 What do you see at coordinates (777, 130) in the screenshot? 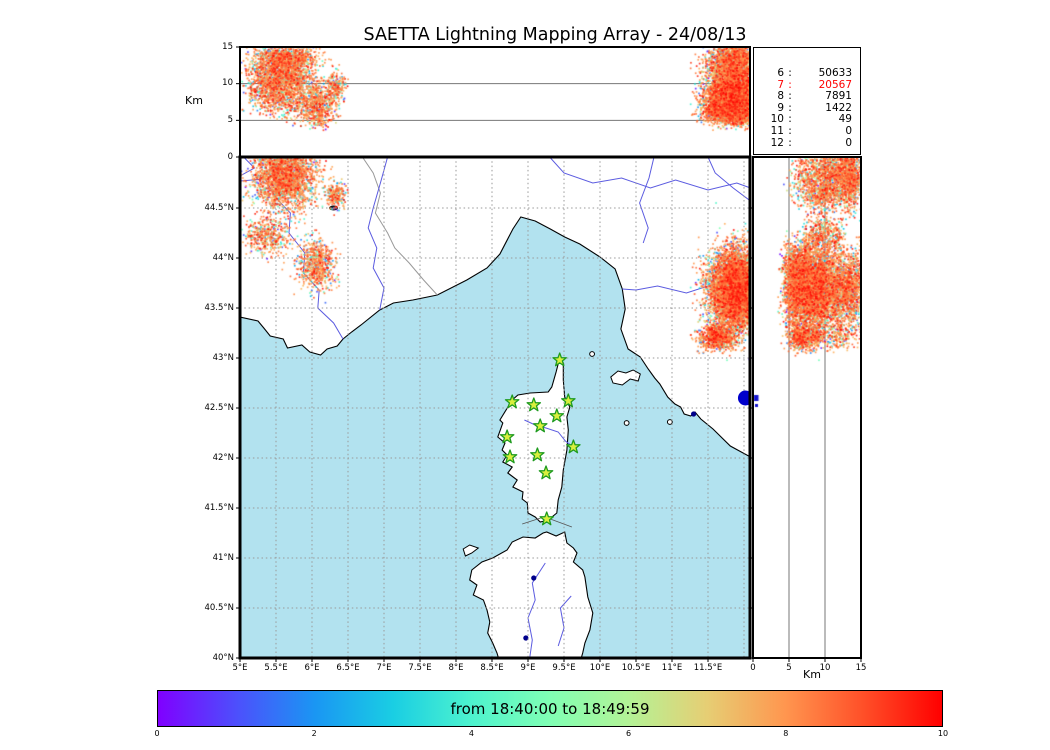
I see `count-key: 11` at bounding box center [777, 130].